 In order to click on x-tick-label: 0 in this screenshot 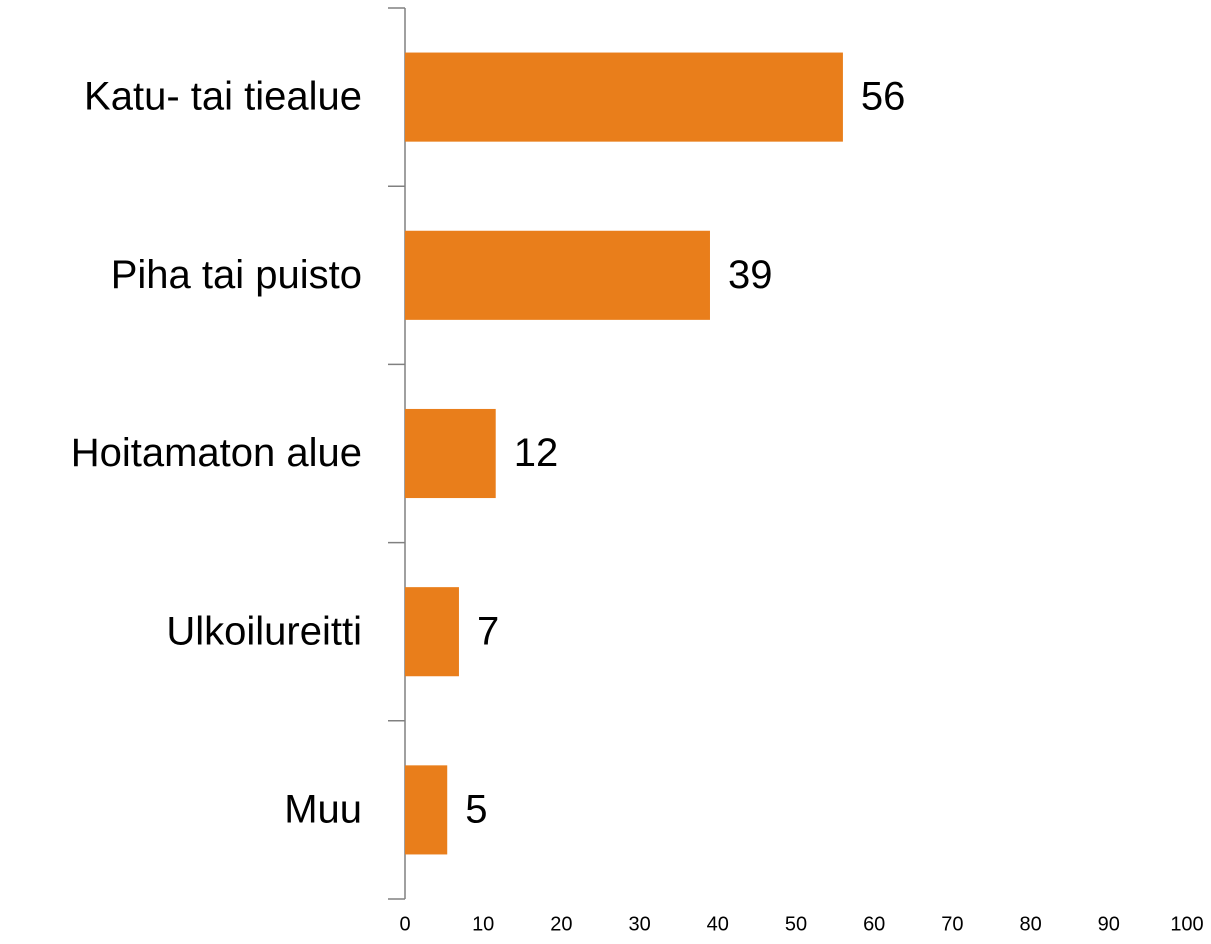, I will do `click(404, 924)`.